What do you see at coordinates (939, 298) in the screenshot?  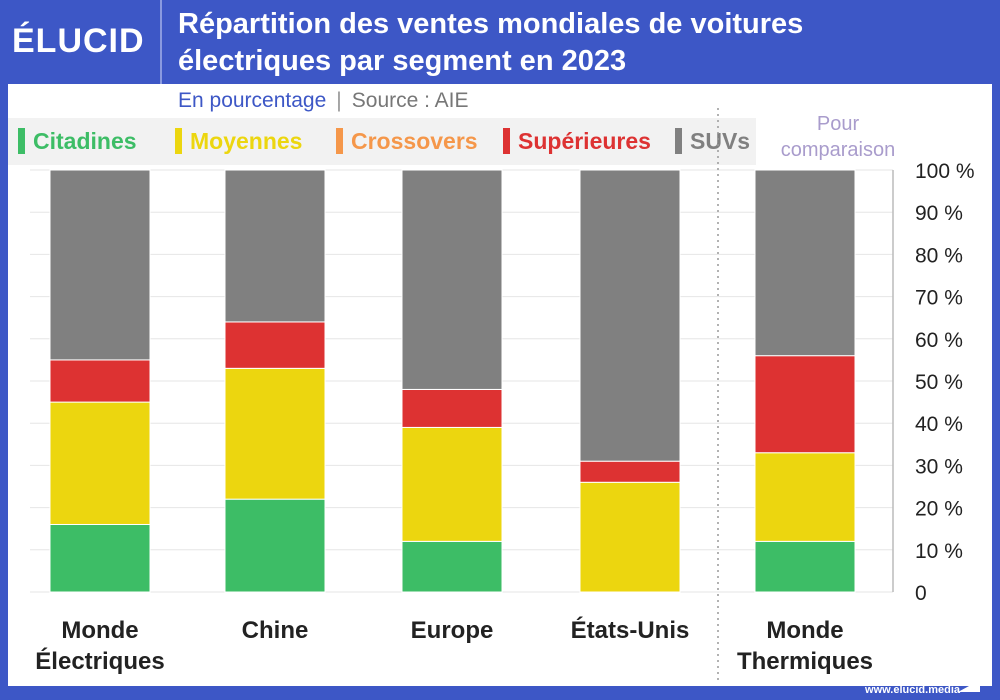 I see `y-tick-label: 70 %` at bounding box center [939, 298].